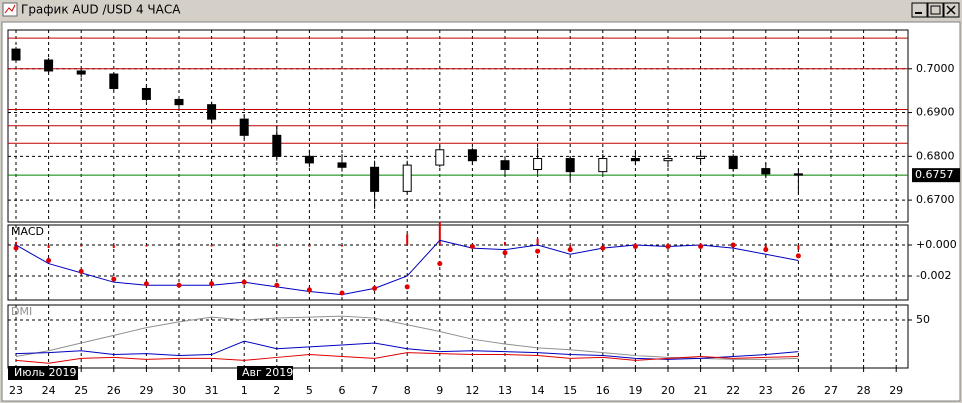  I want to click on y-tick-label: 0.6800, so click(935, 155).